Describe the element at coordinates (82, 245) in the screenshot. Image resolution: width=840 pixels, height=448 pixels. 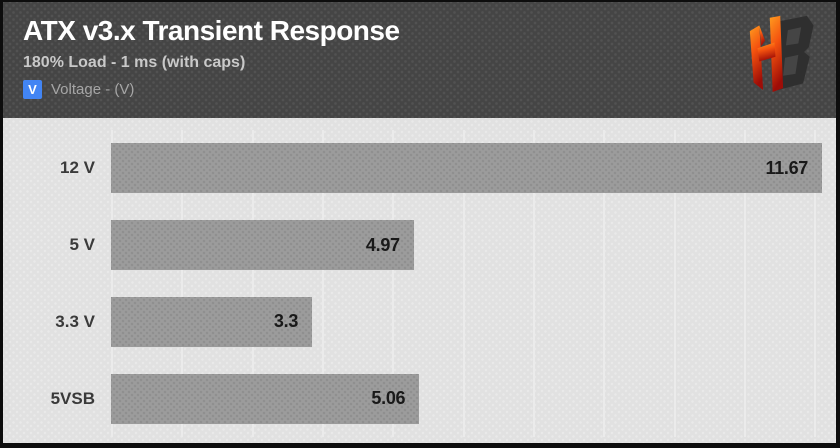
I see `category-label: 5 V` at that location.